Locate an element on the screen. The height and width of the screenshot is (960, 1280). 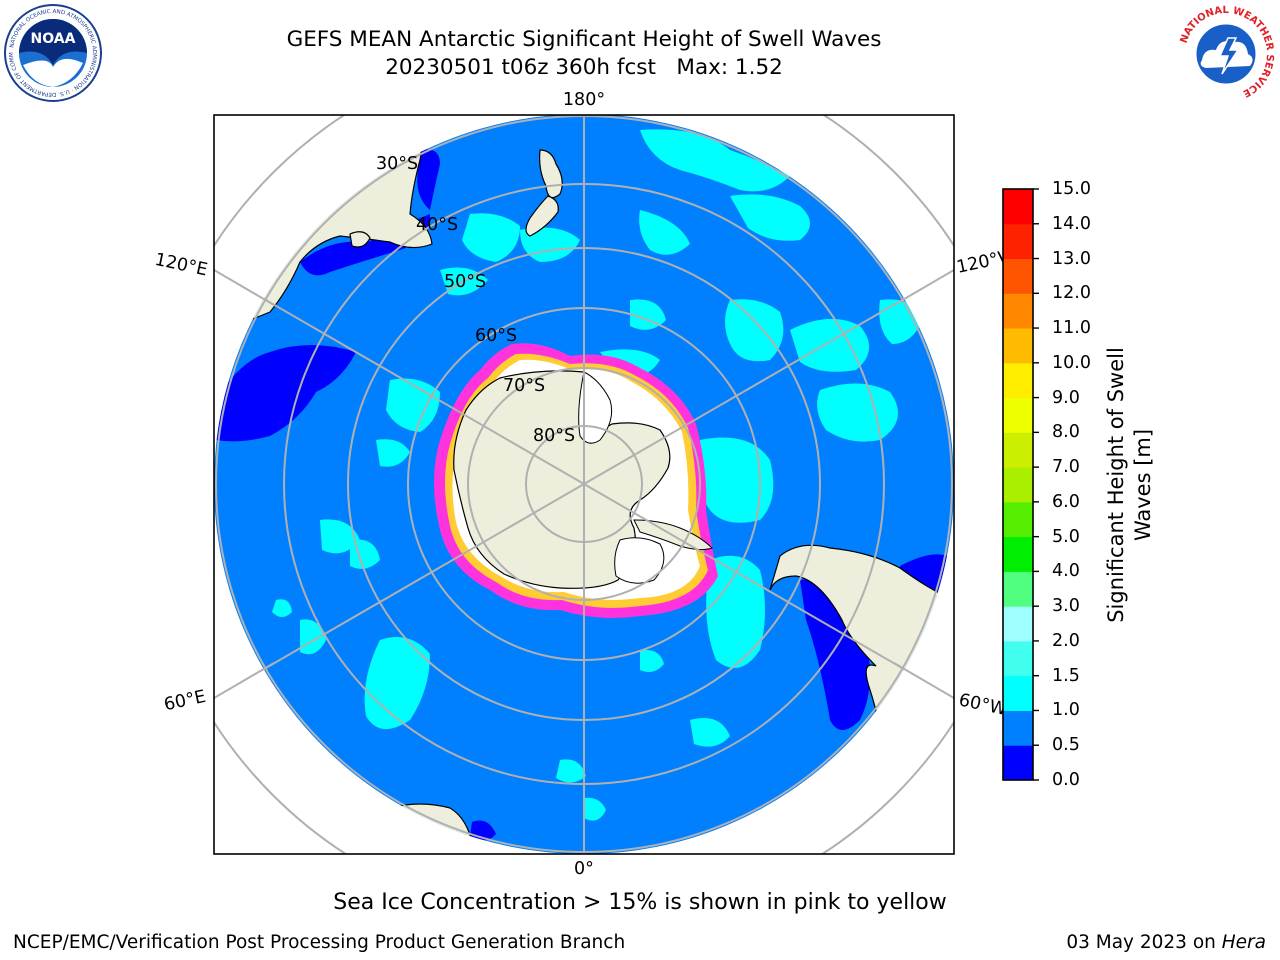
lon-label-120e: 120°E is located at coordinates (181, 265).